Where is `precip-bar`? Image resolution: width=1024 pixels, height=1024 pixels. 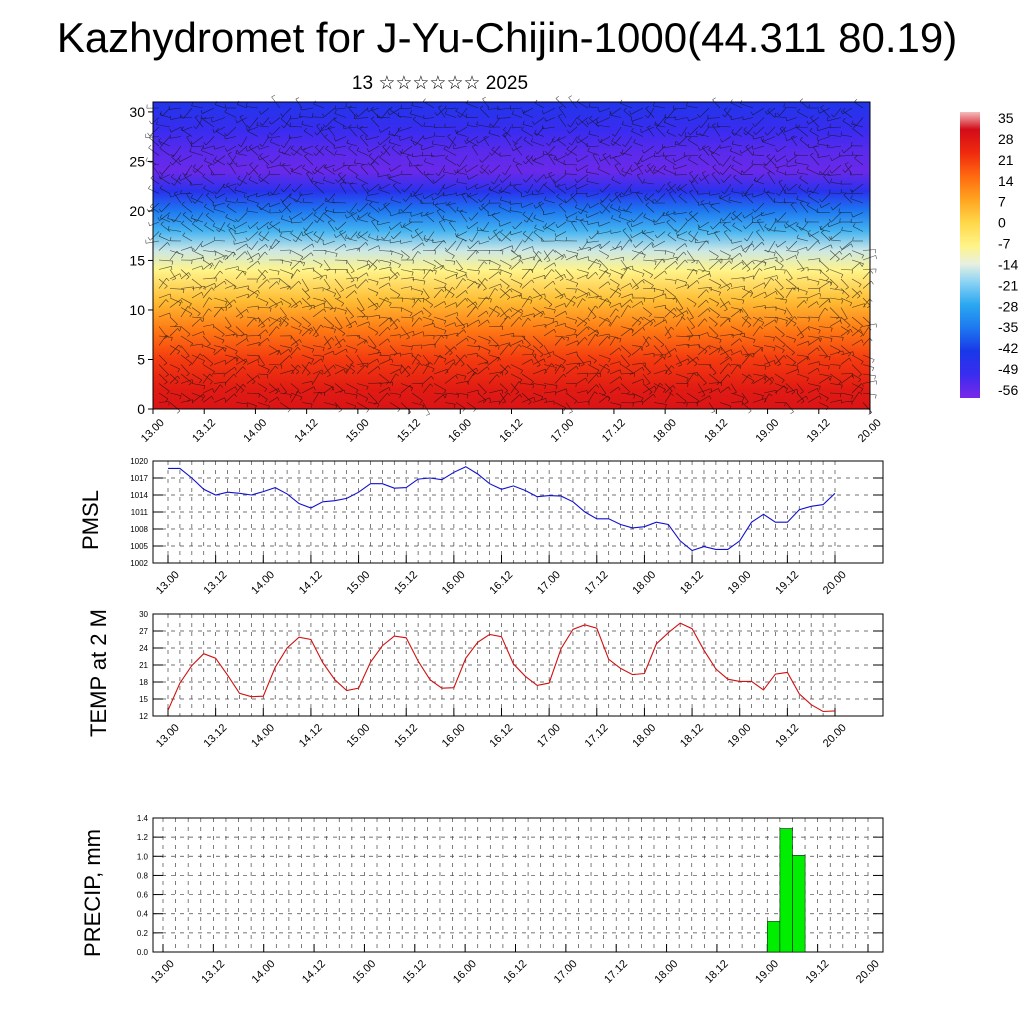 precip-bar is located at coordinates (786, 890).